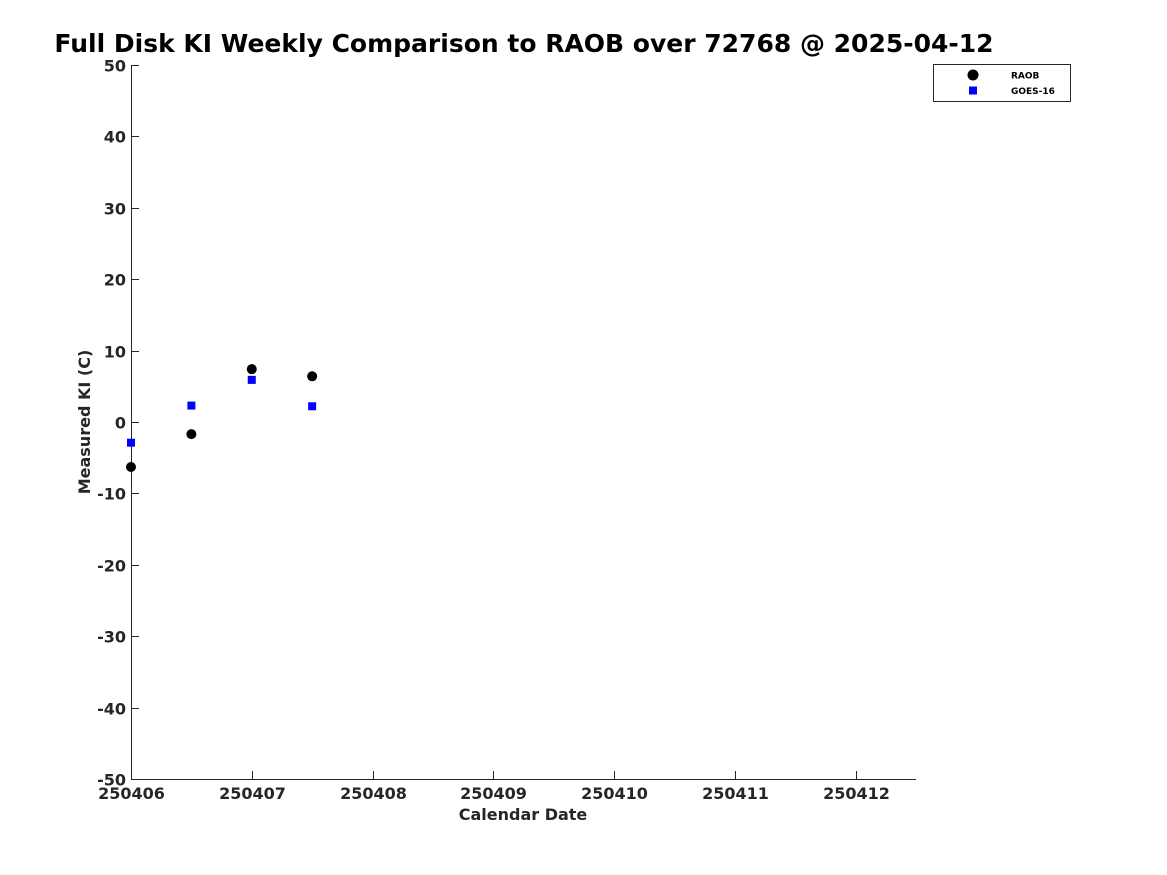 The image size is (1167, 875). I want to click on x-tick-label: 250407, so click(252, 793).